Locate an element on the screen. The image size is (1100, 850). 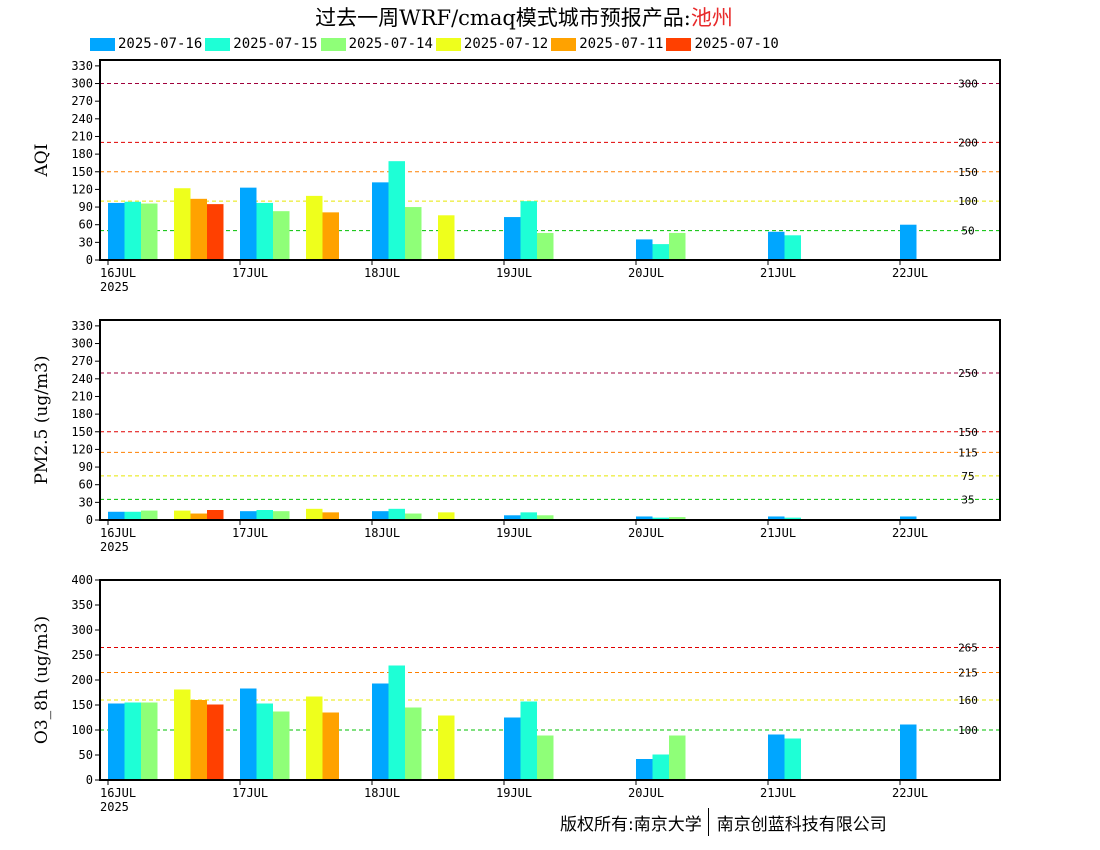
legend-label: 2025-07-11 is located at coordinates (621, 44).